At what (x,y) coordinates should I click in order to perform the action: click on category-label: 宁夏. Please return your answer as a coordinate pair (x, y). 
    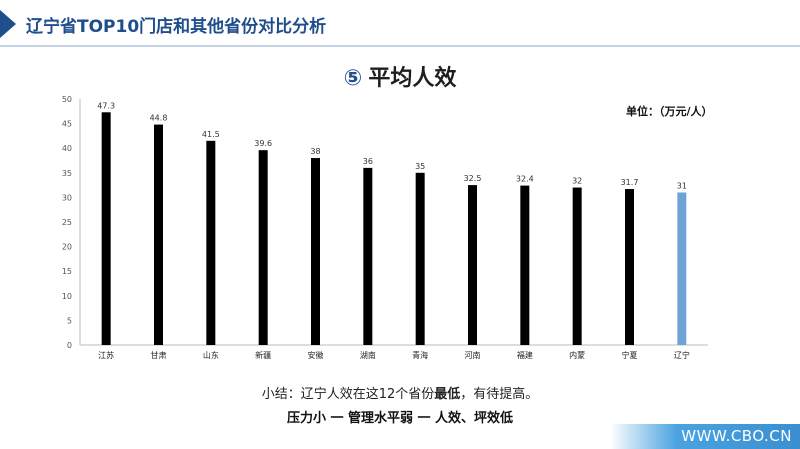
    Looking at the image, I should click on (630, 355).